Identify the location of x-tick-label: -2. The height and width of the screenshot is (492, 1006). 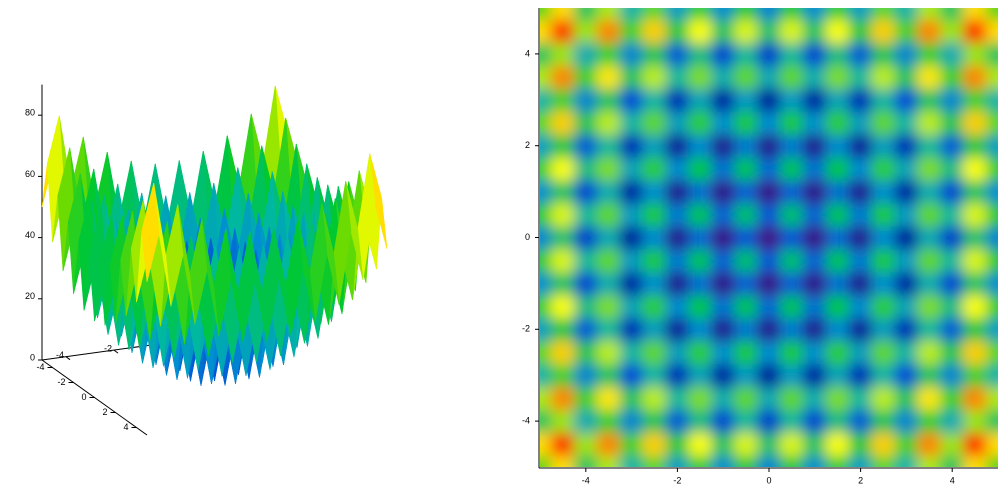
(108, 348).